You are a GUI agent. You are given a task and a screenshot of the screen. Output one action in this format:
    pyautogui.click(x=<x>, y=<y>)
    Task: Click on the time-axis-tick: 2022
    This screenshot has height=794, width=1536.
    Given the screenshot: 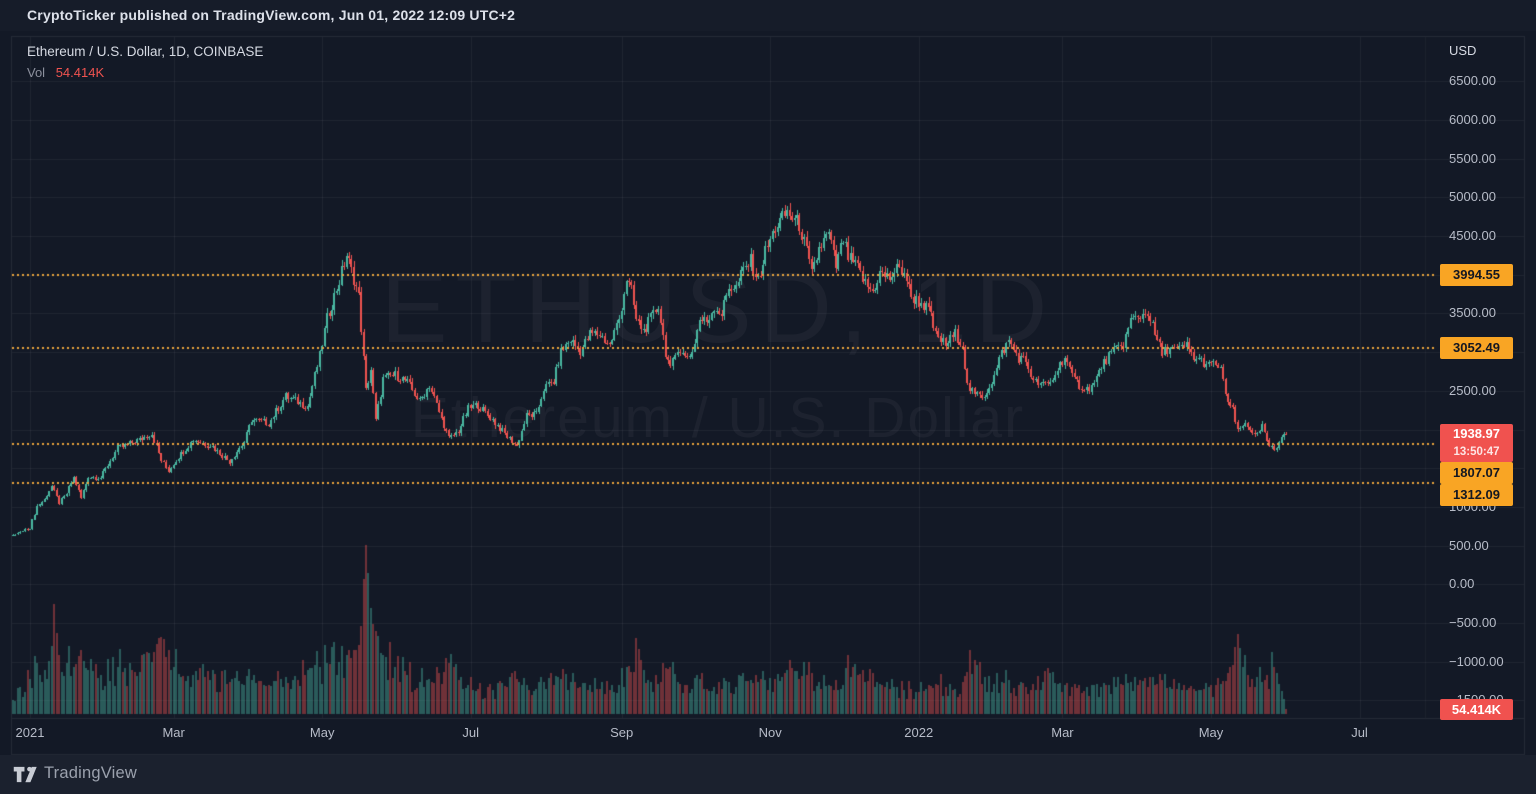 What is the action you would take?
    pyautogui.click(x=919, y=732)
    